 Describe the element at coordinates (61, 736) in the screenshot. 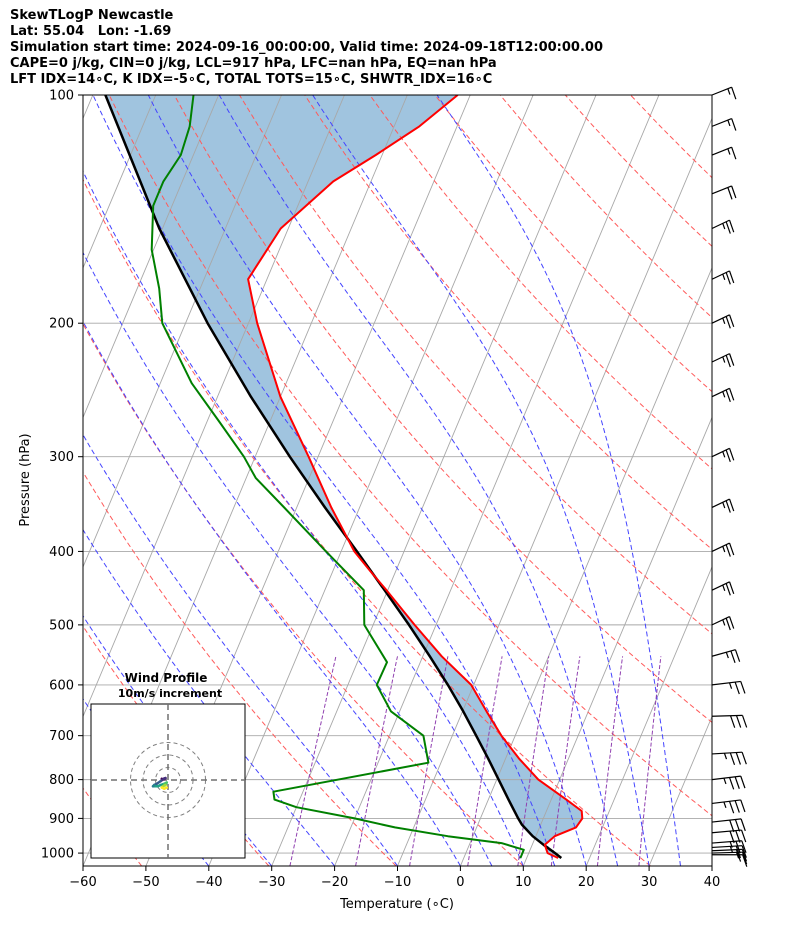

I see `y-tick-label: 700` at that location.